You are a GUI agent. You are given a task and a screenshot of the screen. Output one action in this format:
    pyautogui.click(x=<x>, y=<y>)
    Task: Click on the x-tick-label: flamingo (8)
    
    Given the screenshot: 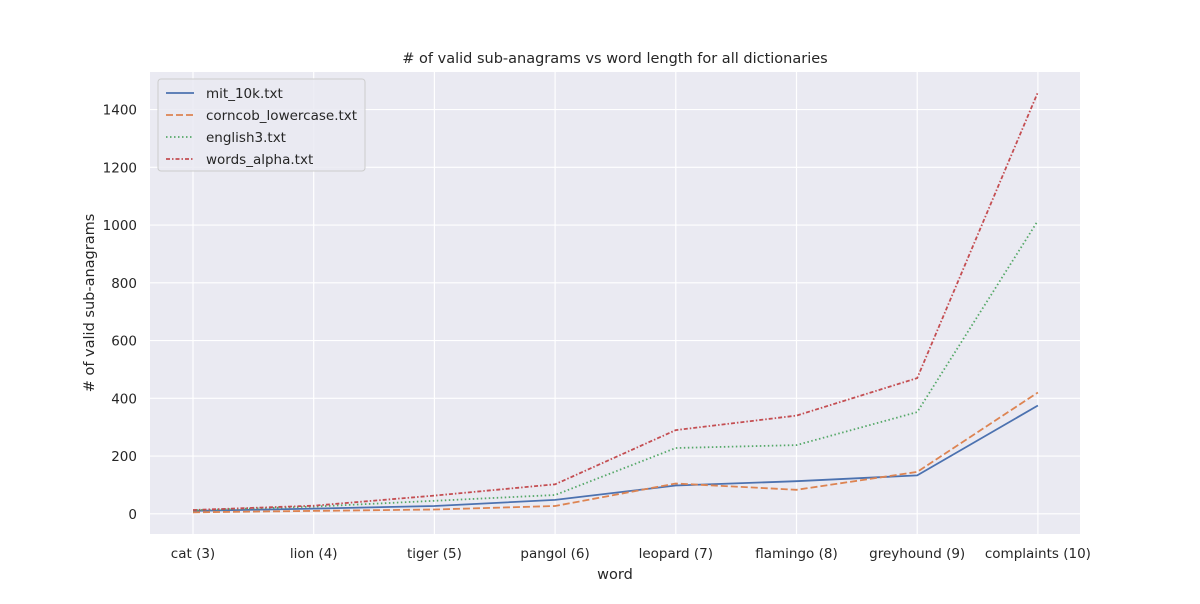 What is the action you would take?
    pyautogui.click(x=796, y=554)
    